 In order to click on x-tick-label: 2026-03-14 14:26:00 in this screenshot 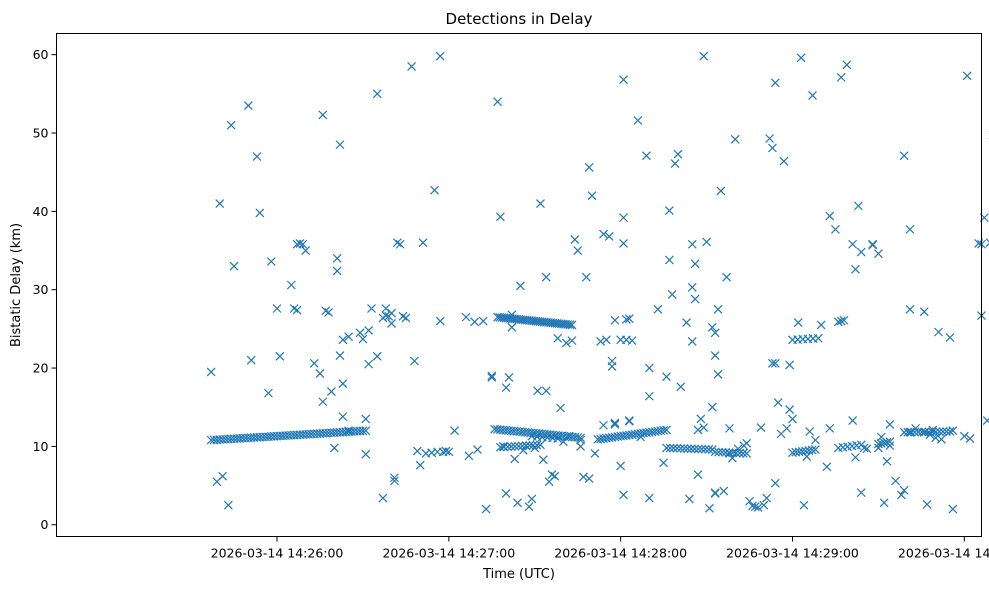, I will do `click(277, 553)`.